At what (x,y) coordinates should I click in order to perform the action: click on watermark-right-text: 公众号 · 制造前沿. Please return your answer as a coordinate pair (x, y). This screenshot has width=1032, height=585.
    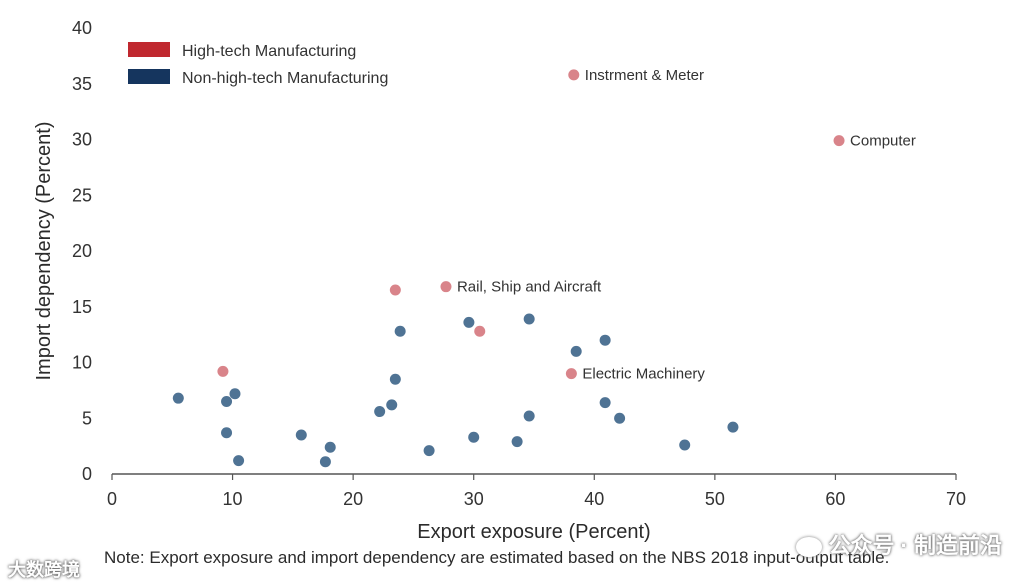
    Looking at the image, I should click on (915, 545).